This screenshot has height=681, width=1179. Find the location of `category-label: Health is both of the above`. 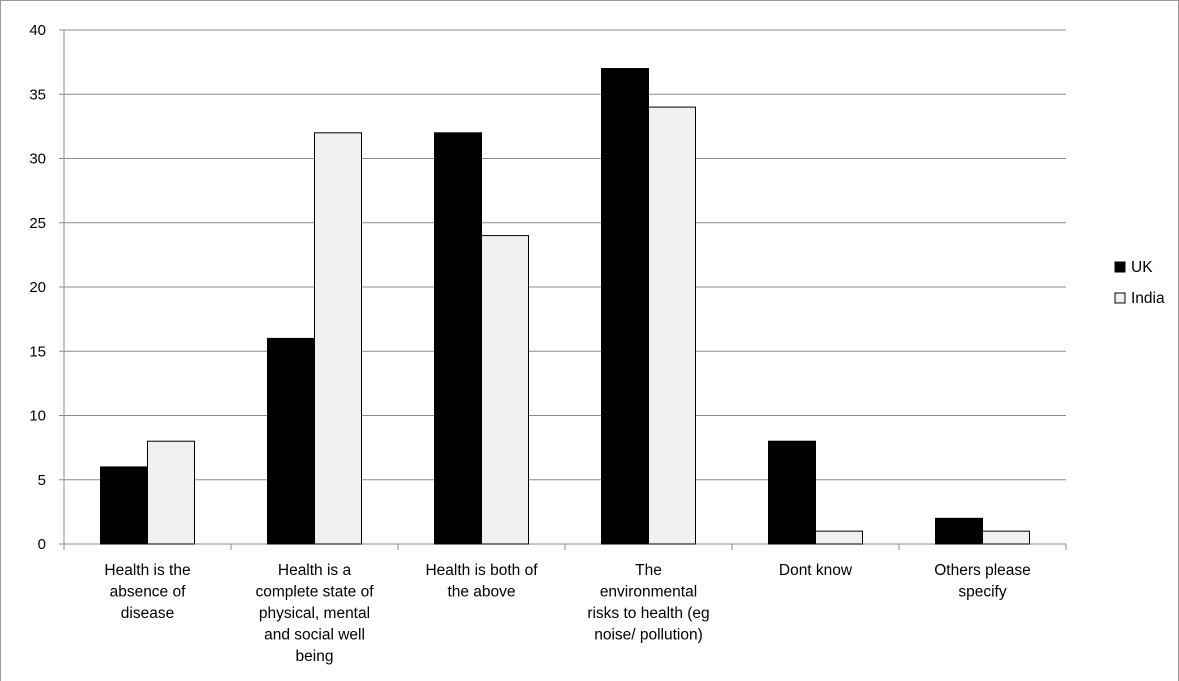

category-label: Health is both of the above is located at coordinates (481, 581).